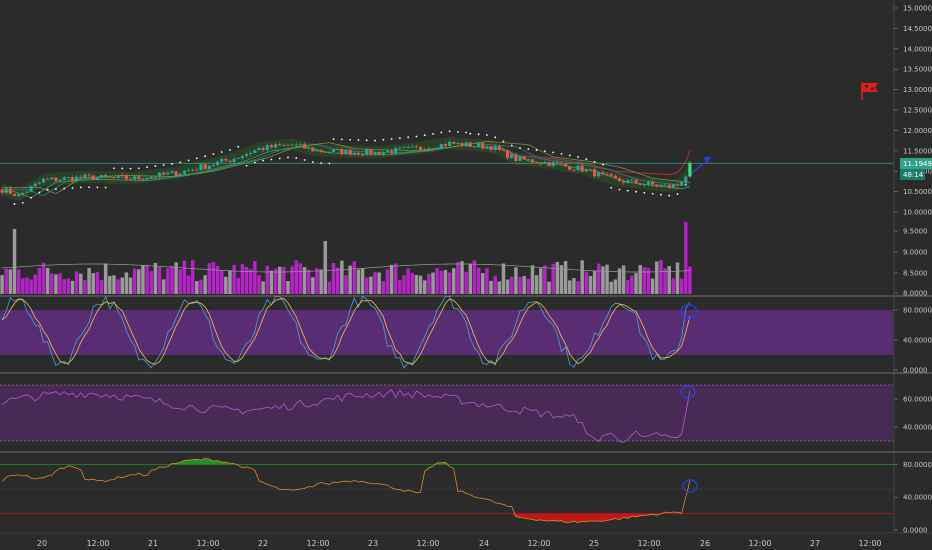  I want to click on volume-pane, so click(346, 258).